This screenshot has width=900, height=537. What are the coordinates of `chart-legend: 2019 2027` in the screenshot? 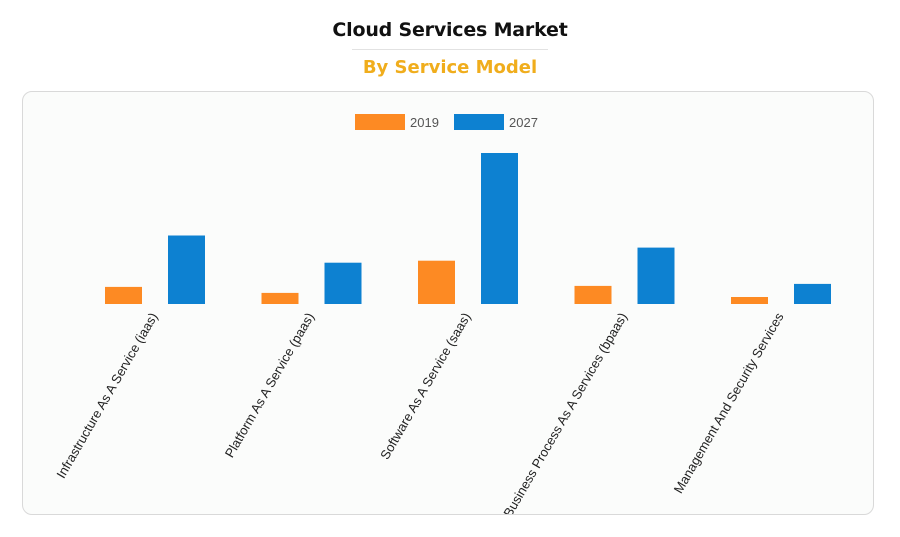 It's located at (446, 122).